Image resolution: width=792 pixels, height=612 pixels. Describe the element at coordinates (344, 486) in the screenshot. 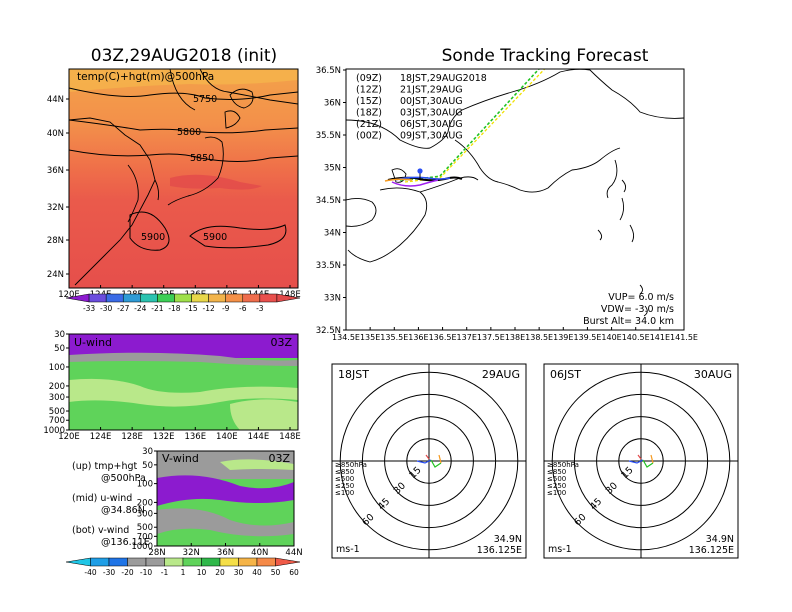

I see `level-label: ≤250` at that location.